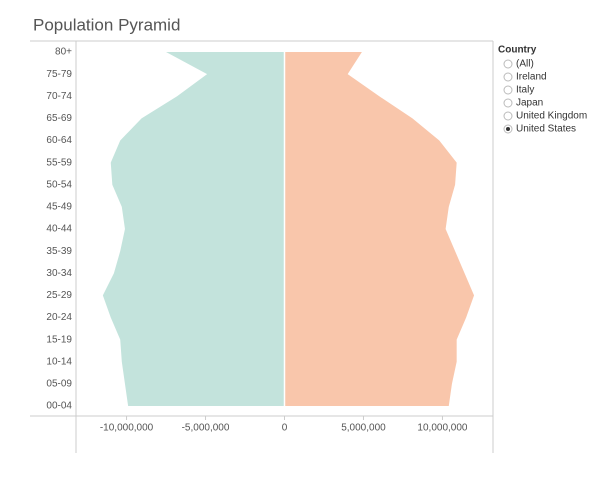 The height and width of the screenshot is (488, 600). What do you see at coordinates (551, 116) in the screenshot?
I see `radio-label: United Kingdom` at bounding box center [551, 116].